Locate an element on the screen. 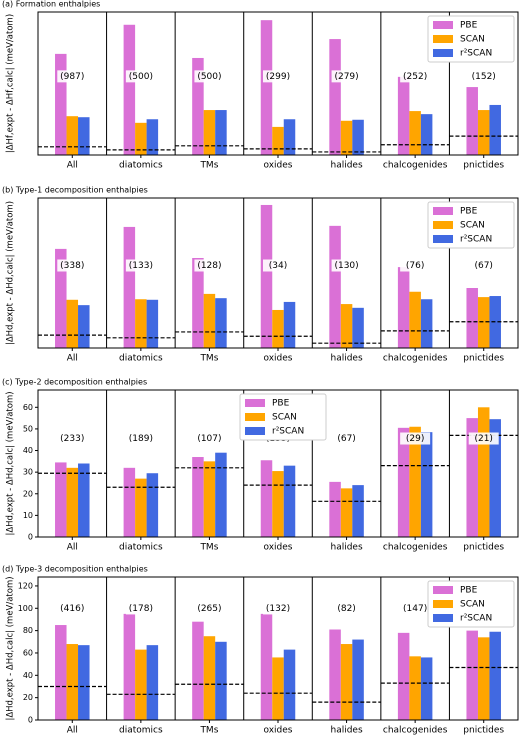 The height and width of the screenshot is (738, 520). count-label: (76) is located at coordinates (415, 266).